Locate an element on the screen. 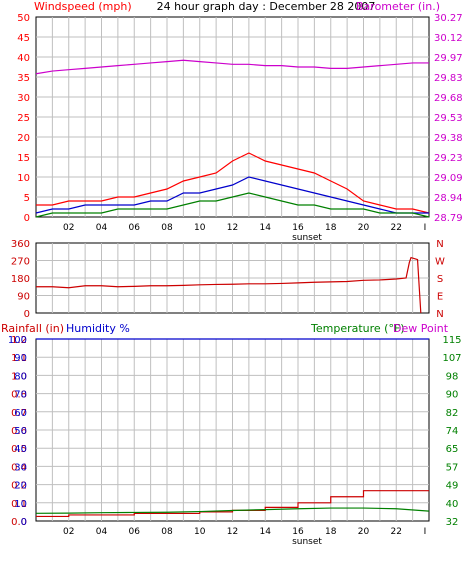 The image size is (465, 561). x-tick-label: 12 is located at coordinates (232, 532).